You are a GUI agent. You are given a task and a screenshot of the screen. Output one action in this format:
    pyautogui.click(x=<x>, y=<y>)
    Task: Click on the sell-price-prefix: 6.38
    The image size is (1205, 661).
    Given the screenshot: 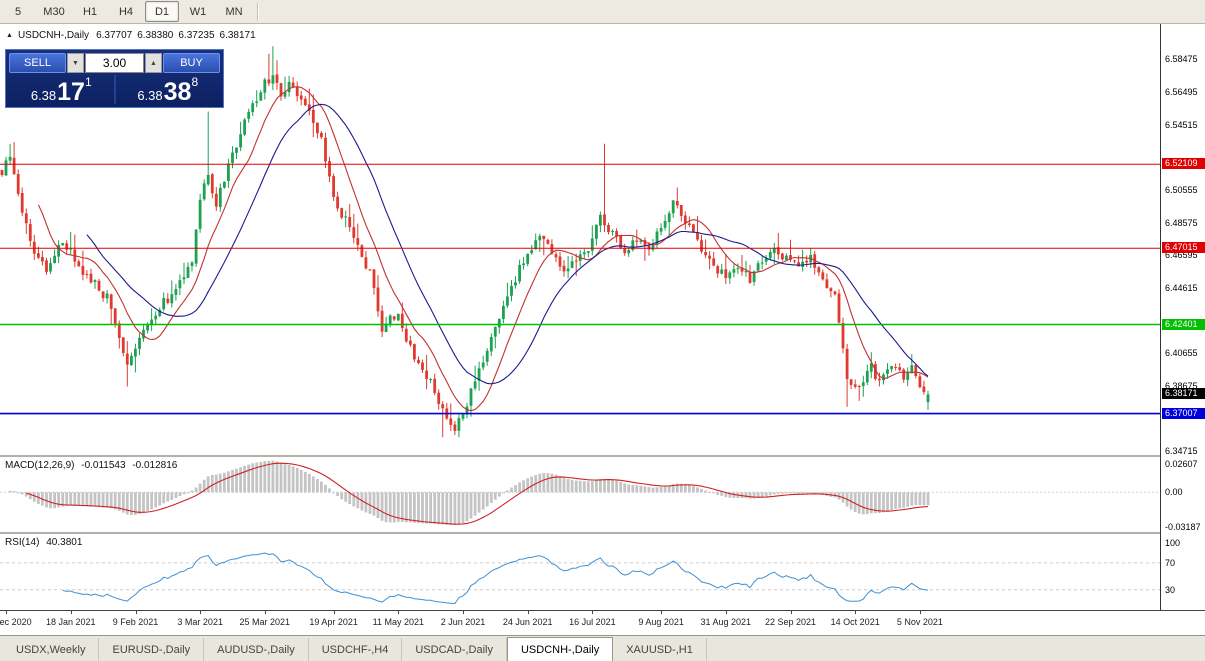 What is the action you would take?
    pyautogui.click(x=43, y=95)
    